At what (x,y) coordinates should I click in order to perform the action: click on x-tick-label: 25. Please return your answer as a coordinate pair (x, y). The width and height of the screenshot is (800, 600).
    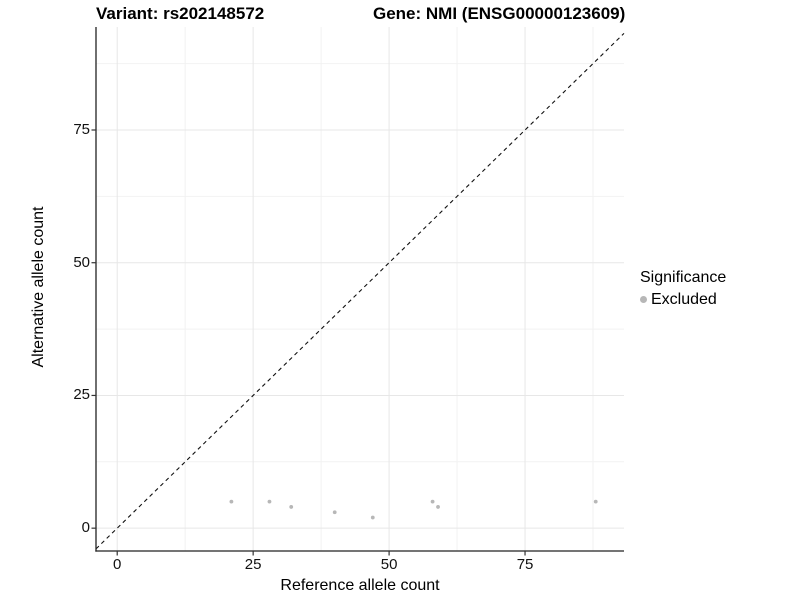
    Looking at the image, I should click on (253, 564).